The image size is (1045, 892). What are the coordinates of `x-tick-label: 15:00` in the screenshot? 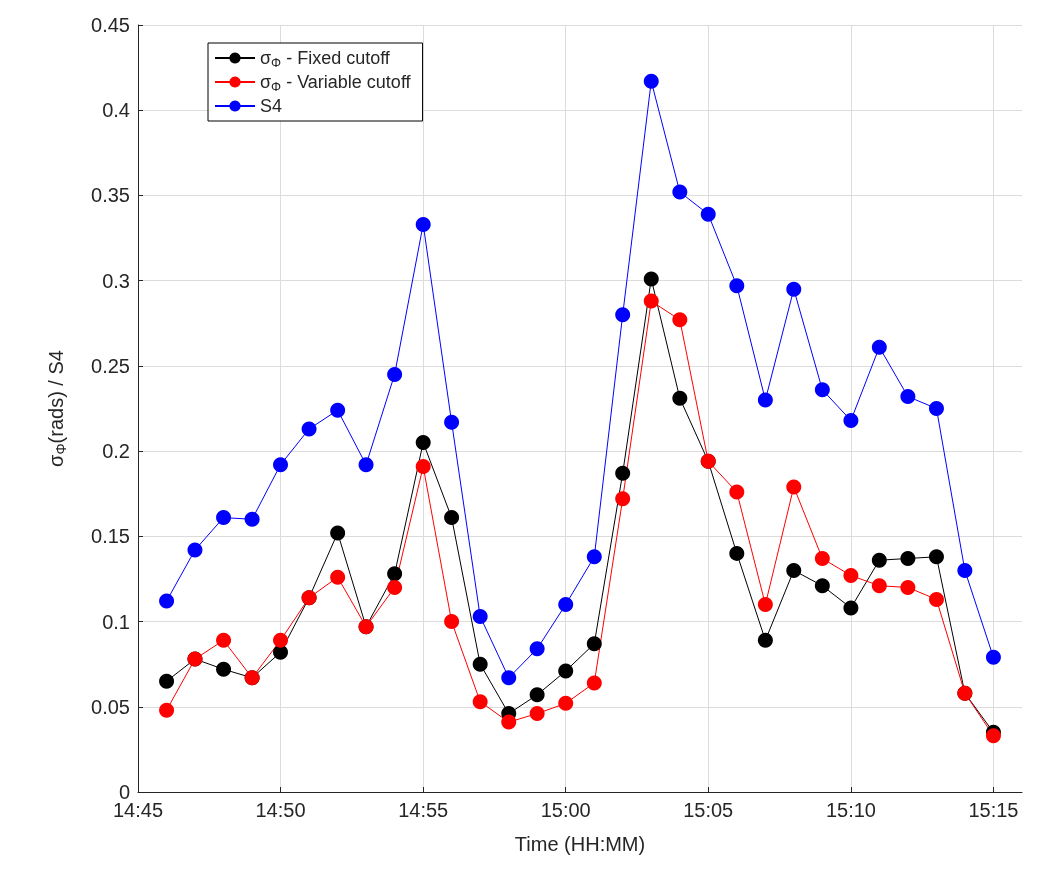 It's located at (565, 810).